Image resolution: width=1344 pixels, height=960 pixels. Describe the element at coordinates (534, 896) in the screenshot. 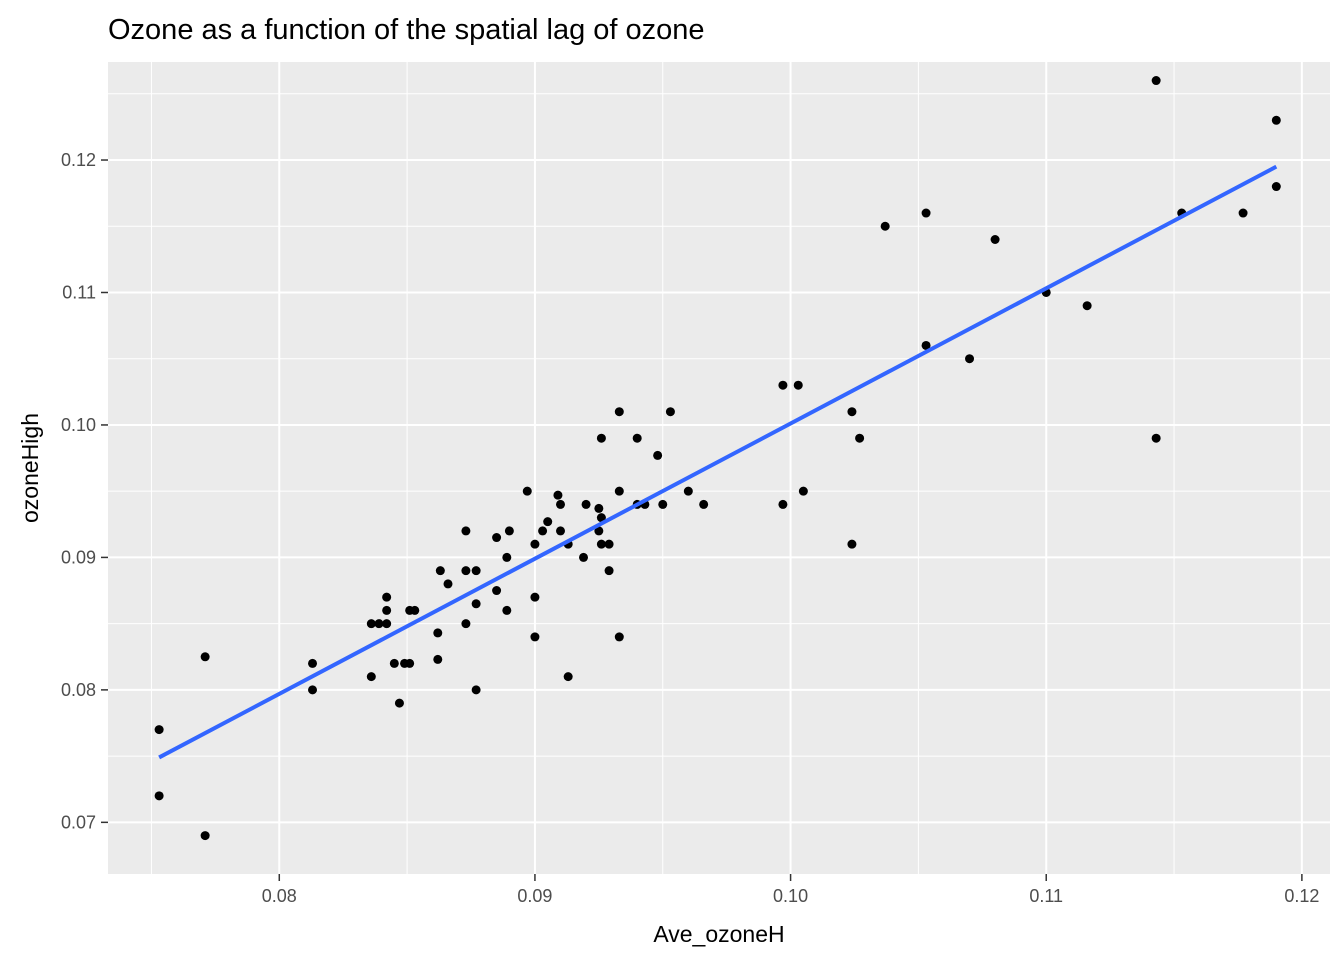

I see `x-tick-label: 0.09` at that location.